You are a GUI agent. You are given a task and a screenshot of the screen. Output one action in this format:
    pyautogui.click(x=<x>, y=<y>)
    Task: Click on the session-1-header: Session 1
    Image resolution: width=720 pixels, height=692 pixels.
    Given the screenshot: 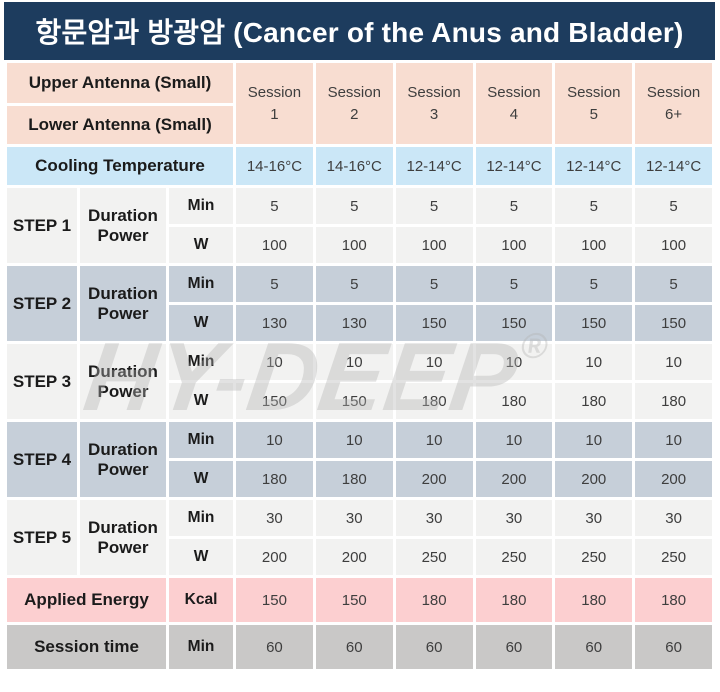 What is the action you would take?
    pyautogui.click(x=274, y=103)
    